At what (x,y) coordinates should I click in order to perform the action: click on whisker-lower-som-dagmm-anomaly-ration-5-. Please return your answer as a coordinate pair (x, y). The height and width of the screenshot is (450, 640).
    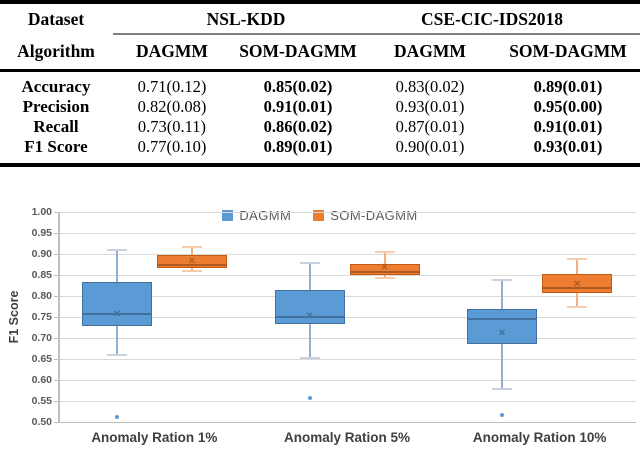
    Looking at the image, I should click on (384, 276).